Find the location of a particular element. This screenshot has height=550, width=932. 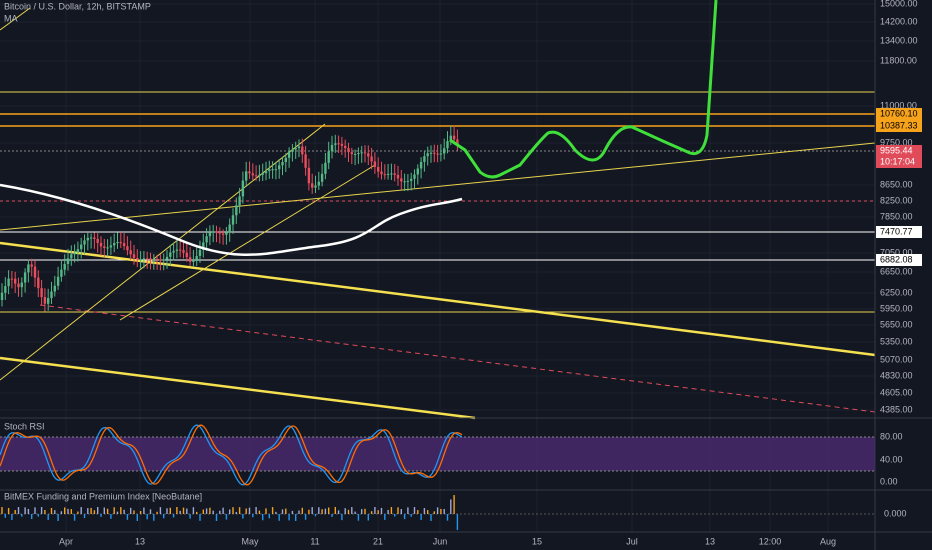

funding-label: 0.000 is located at coordinates (895, 513).